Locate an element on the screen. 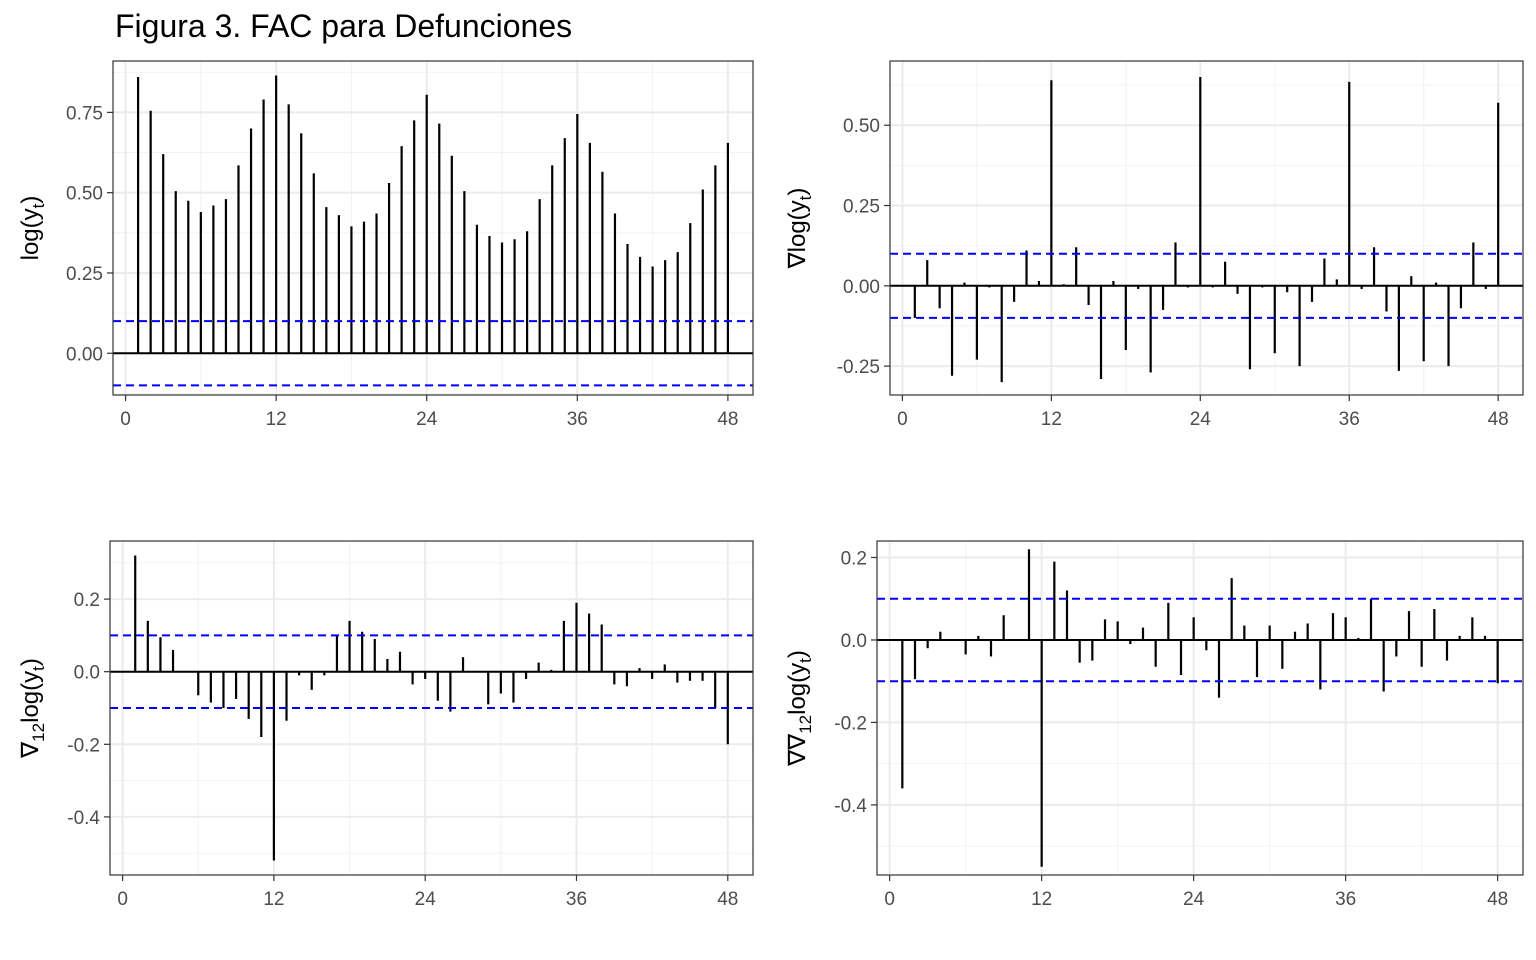  y-axis-title: ∇log(yt) is located at coordinates (799, 229).